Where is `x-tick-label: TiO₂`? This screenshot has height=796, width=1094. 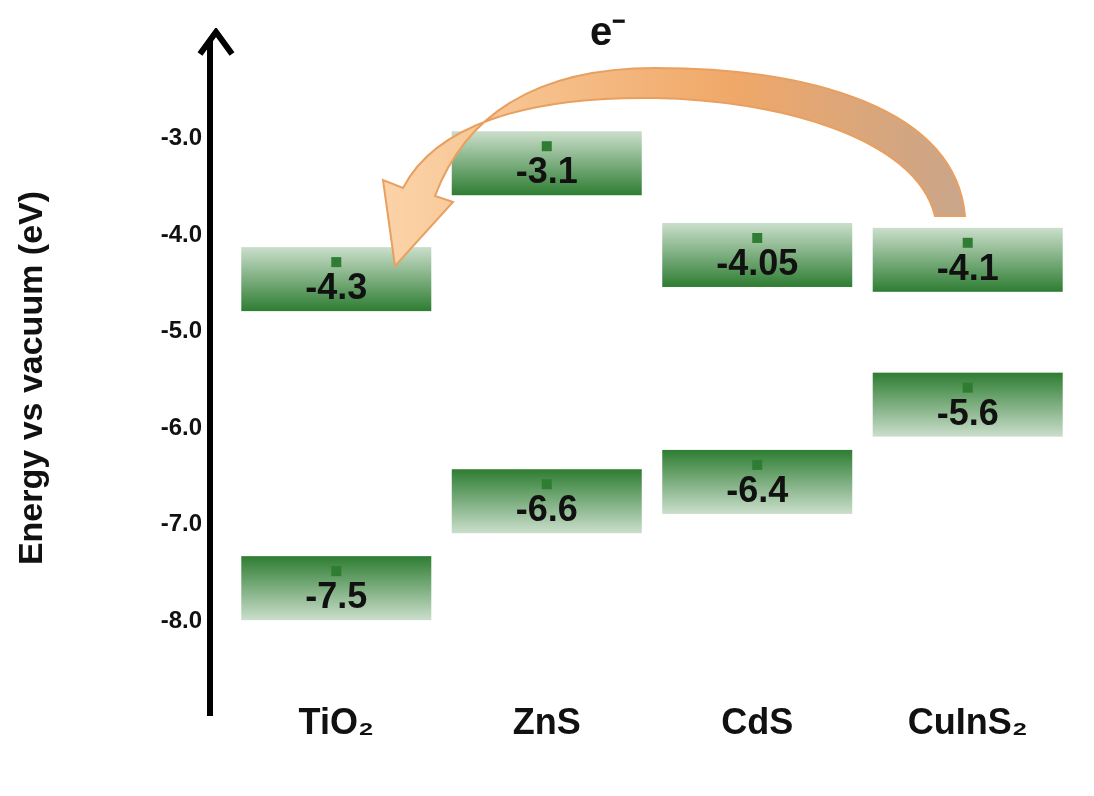 x-tick-label: TiO₂ is located at coordinates (336, 721).